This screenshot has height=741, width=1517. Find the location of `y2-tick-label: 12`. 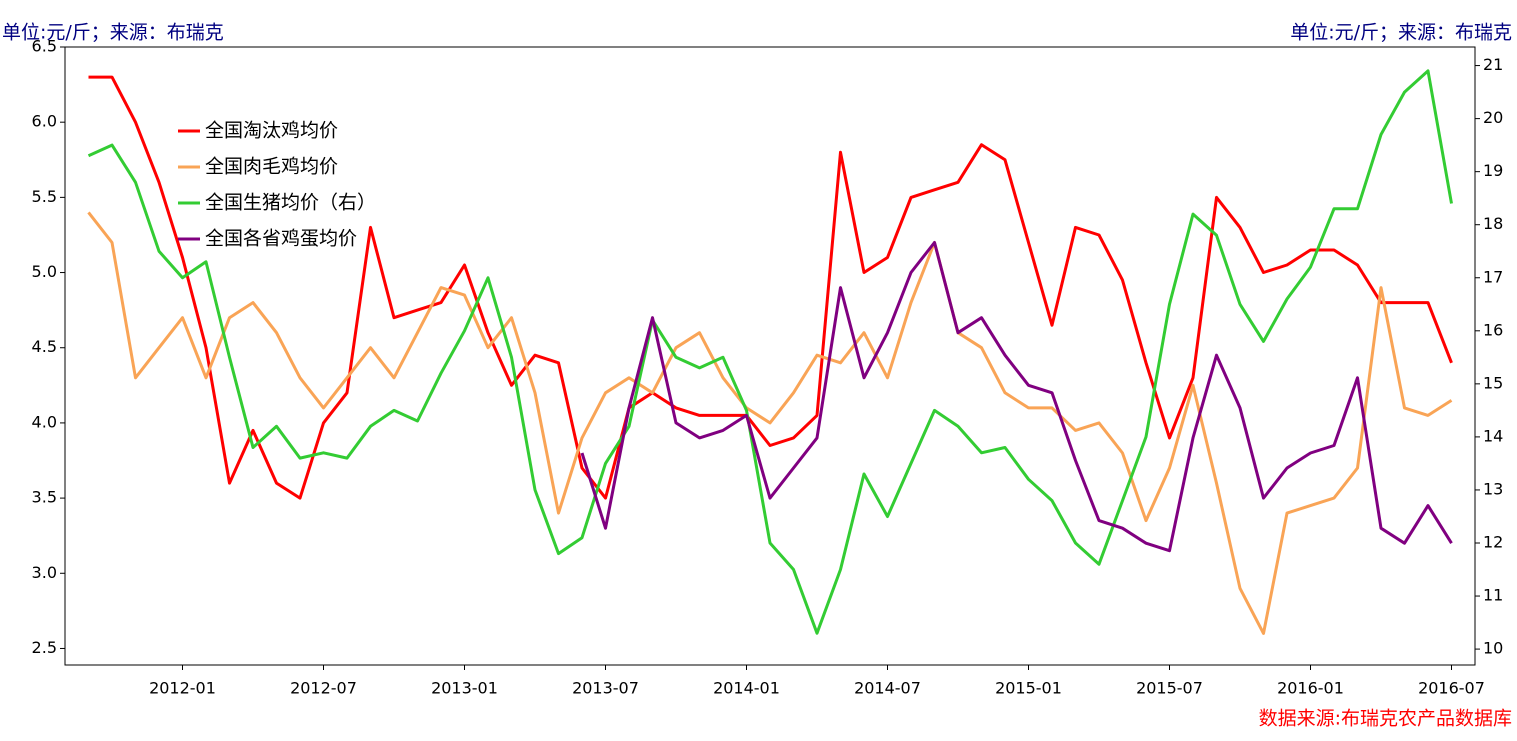

y2-tick-label: 12 is located at coordinates (1493, 541).